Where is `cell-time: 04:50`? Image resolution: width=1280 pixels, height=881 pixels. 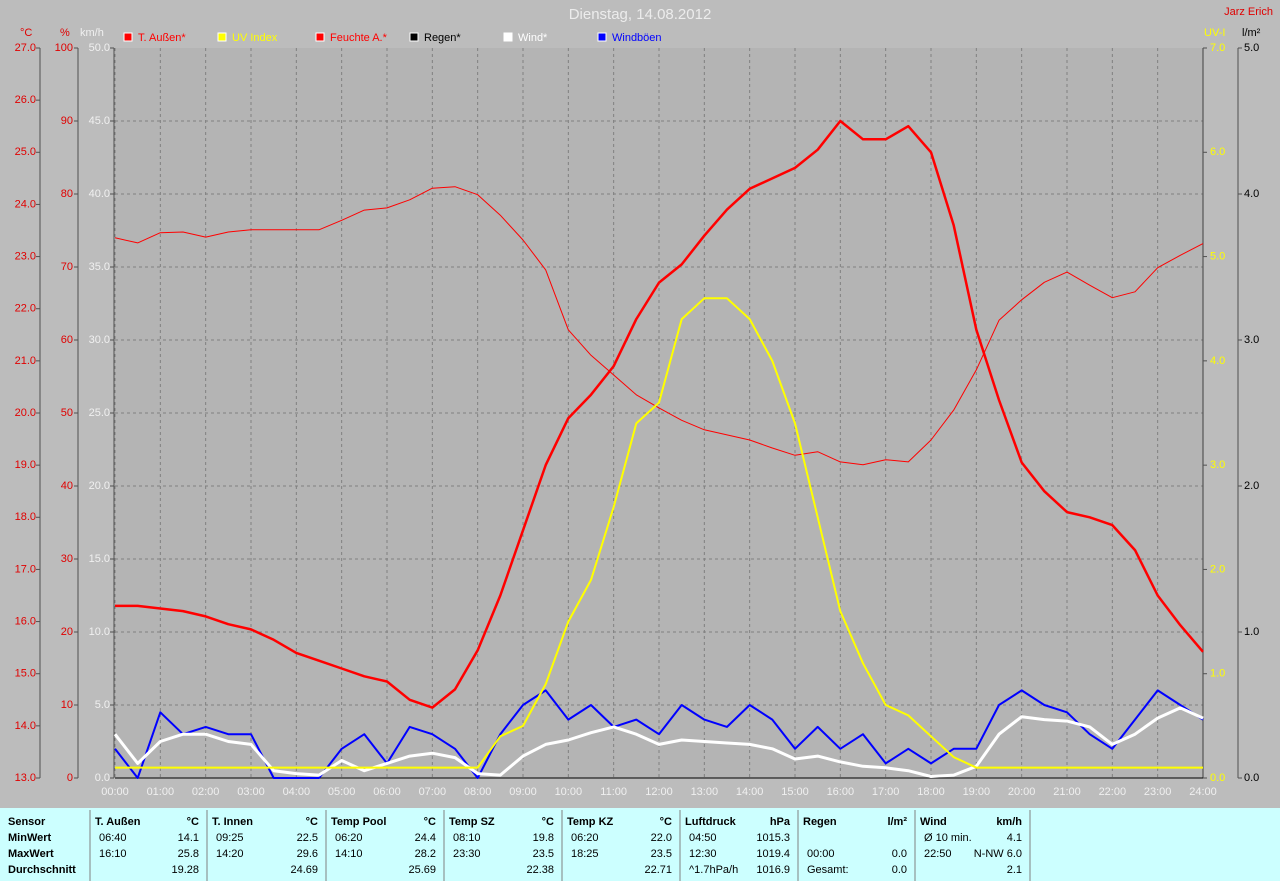 cell-time: 04:50 is located at coordinates (703, 838).